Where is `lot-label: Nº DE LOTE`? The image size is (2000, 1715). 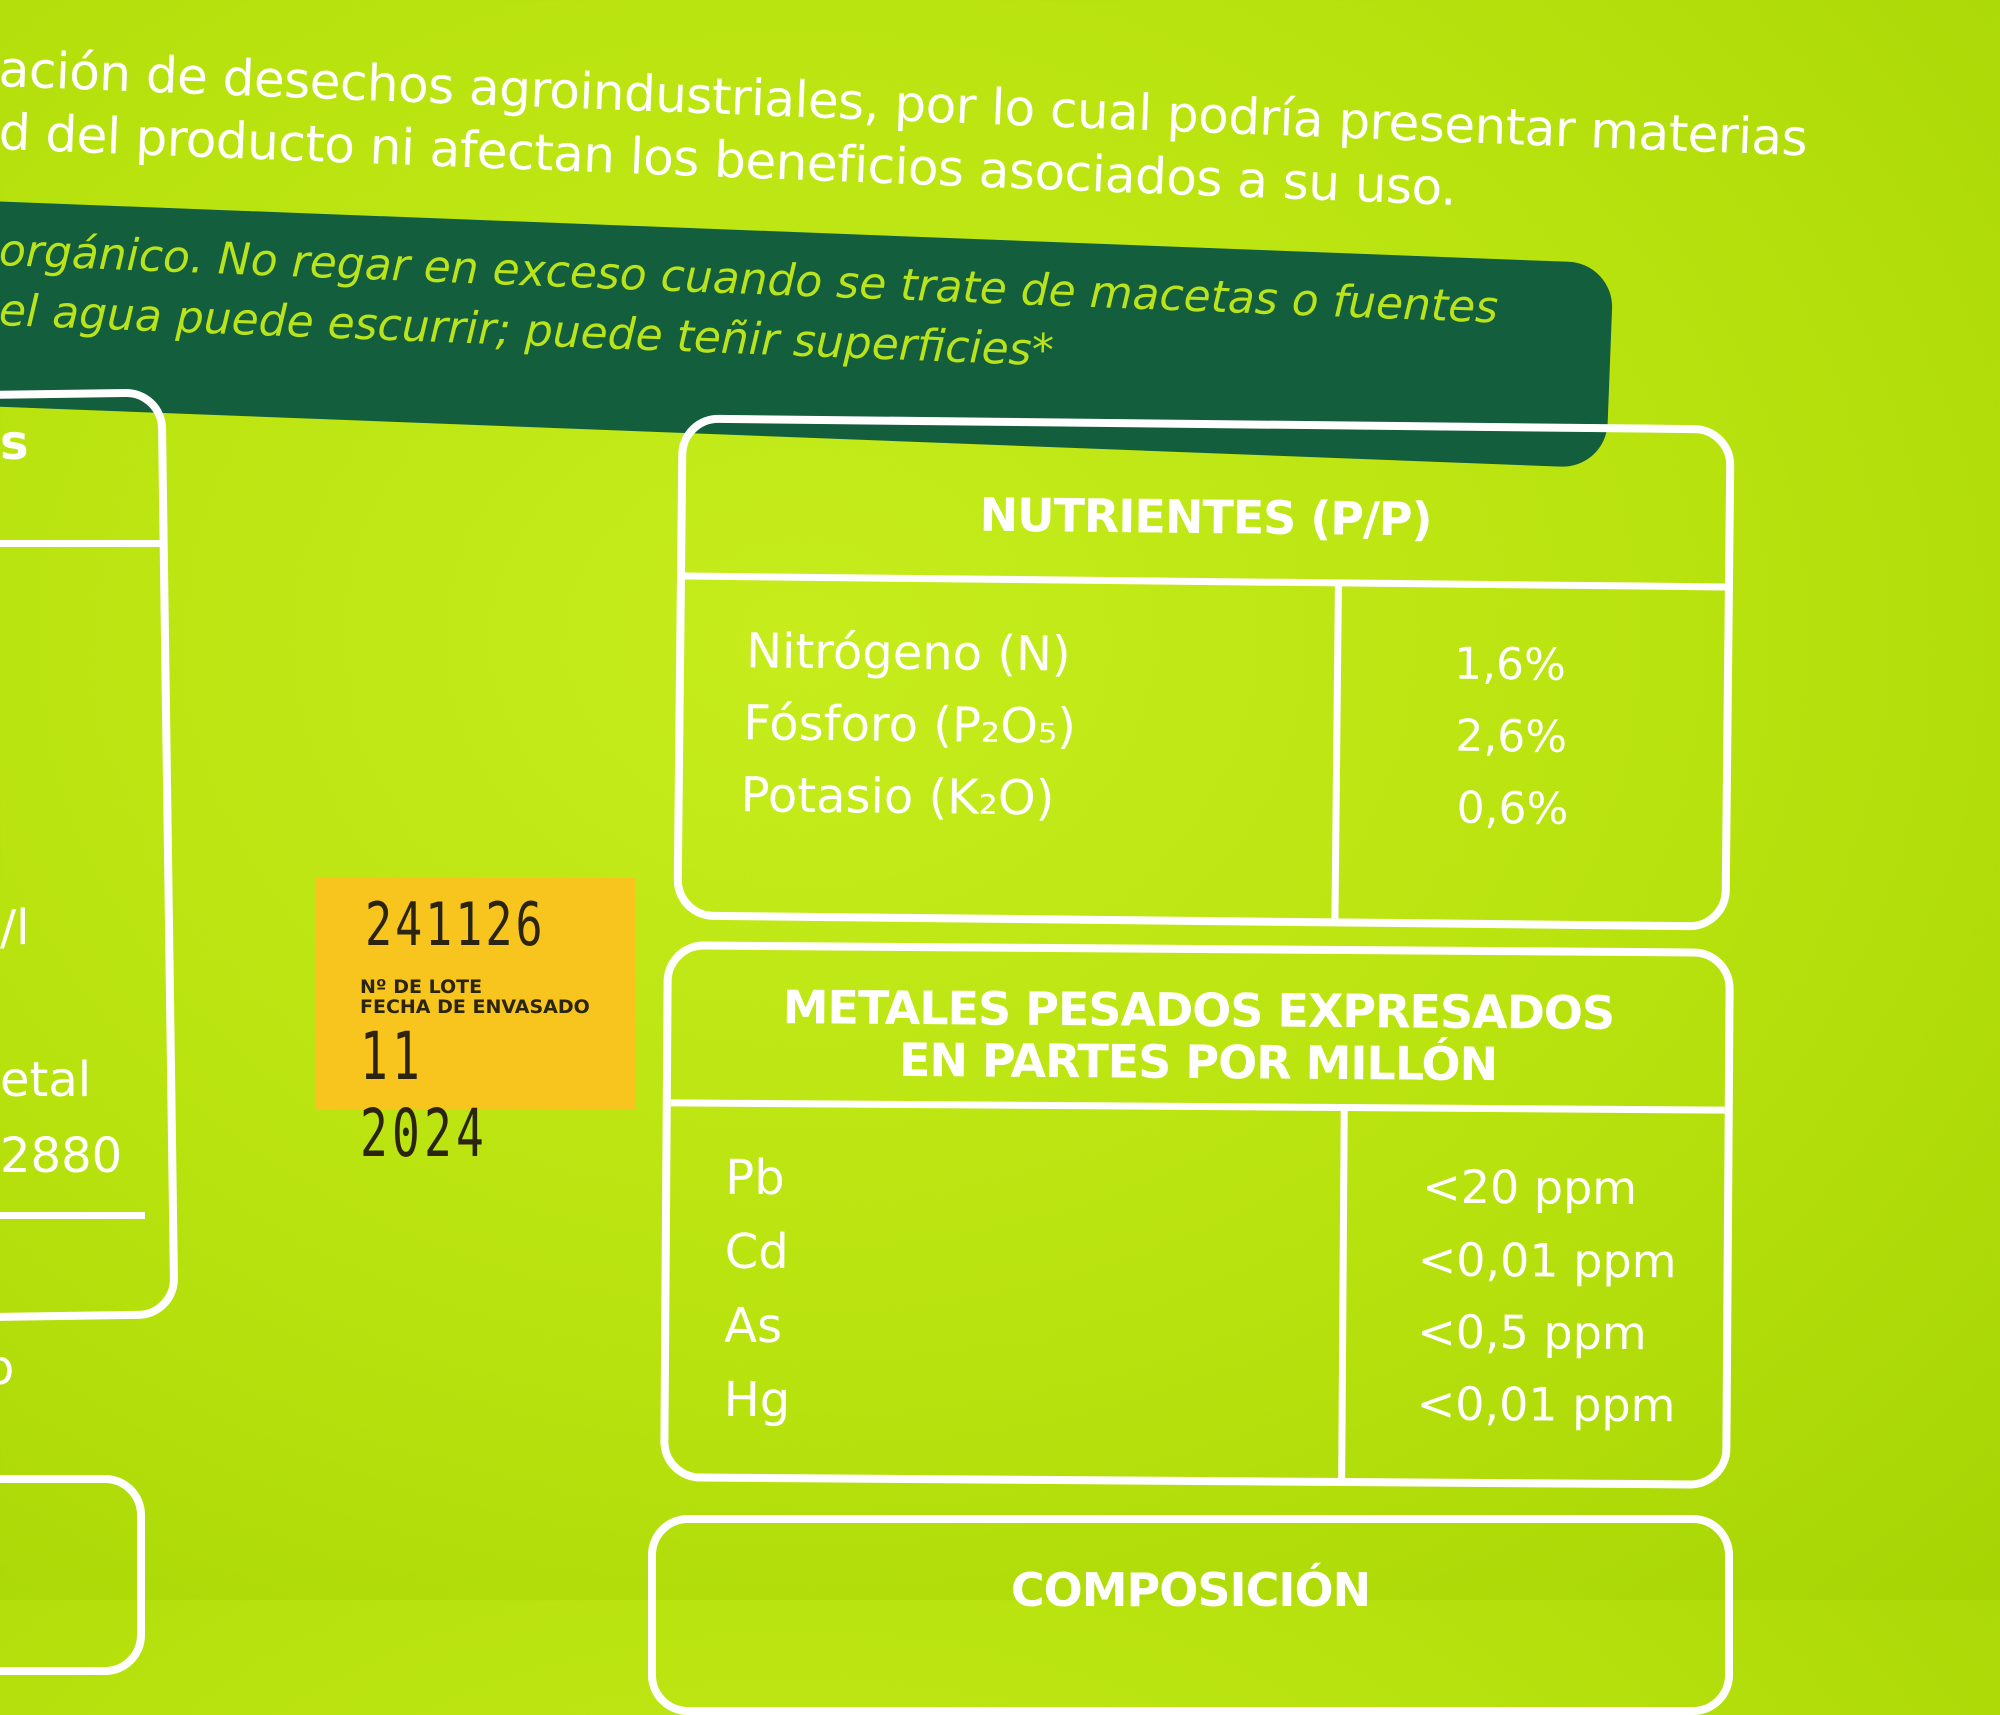 lot-label: Nº DE LOTE is located at coordinates (421, 987).